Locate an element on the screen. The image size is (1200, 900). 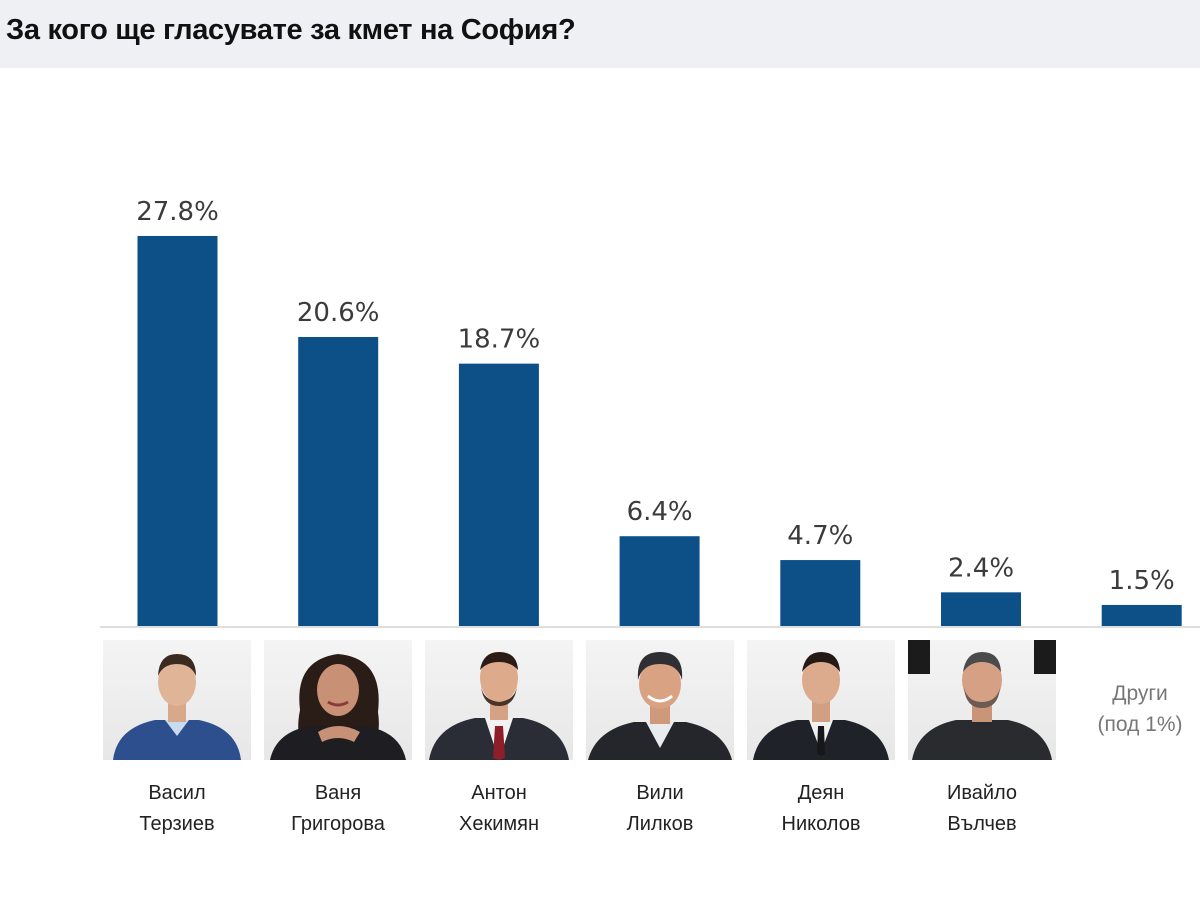
candidate-photo-lilkov is located at coordinates (660, 700).